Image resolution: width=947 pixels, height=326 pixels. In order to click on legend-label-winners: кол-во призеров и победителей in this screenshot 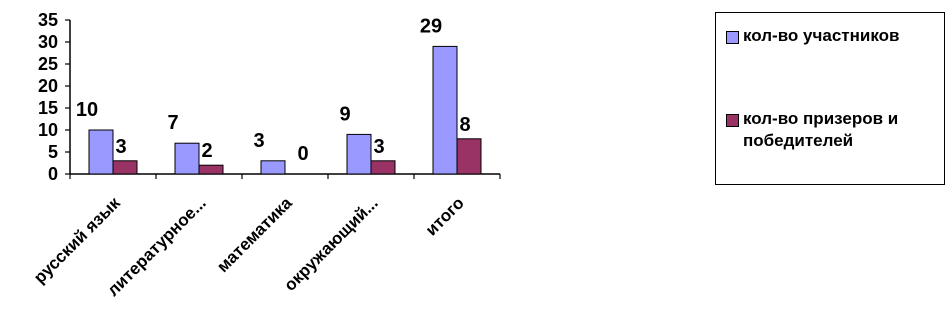, I will do `click(821, 129)`.